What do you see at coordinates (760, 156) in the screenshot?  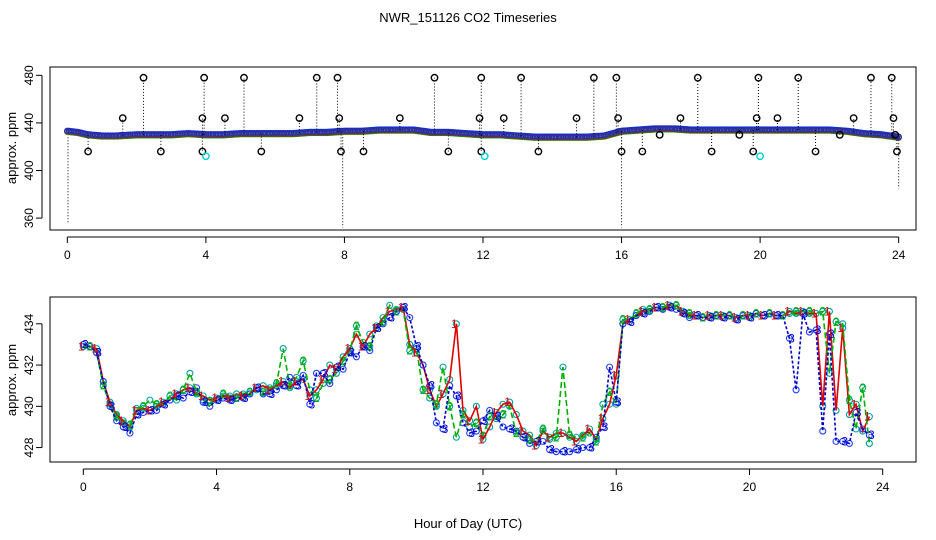 I see `top-cyan-point` at bounding box center [760, 156].